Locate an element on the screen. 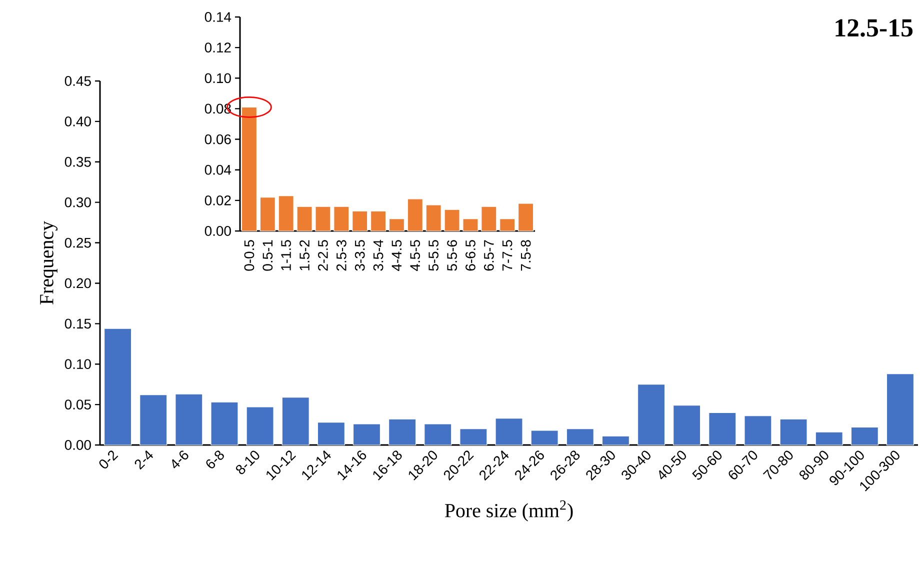 This screenshot has width=920, height=566. y-tick-label: 0.30 is located at coordinates (77, 202).